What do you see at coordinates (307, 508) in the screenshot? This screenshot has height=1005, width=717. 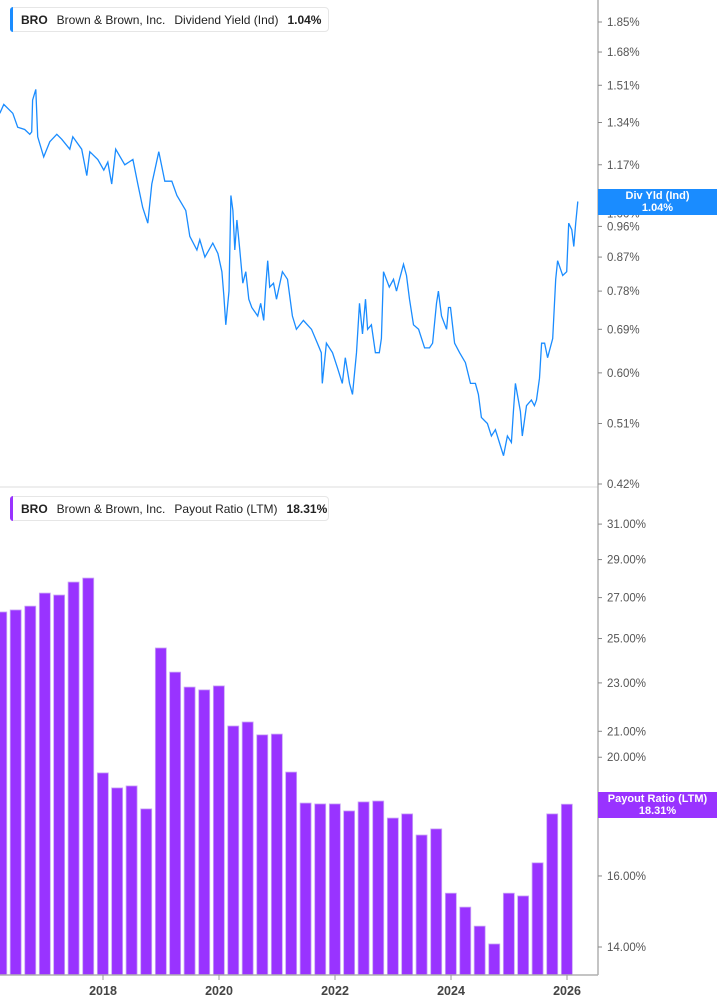 I see `legend-value: 18.31%` at bounding box center [307, 508].